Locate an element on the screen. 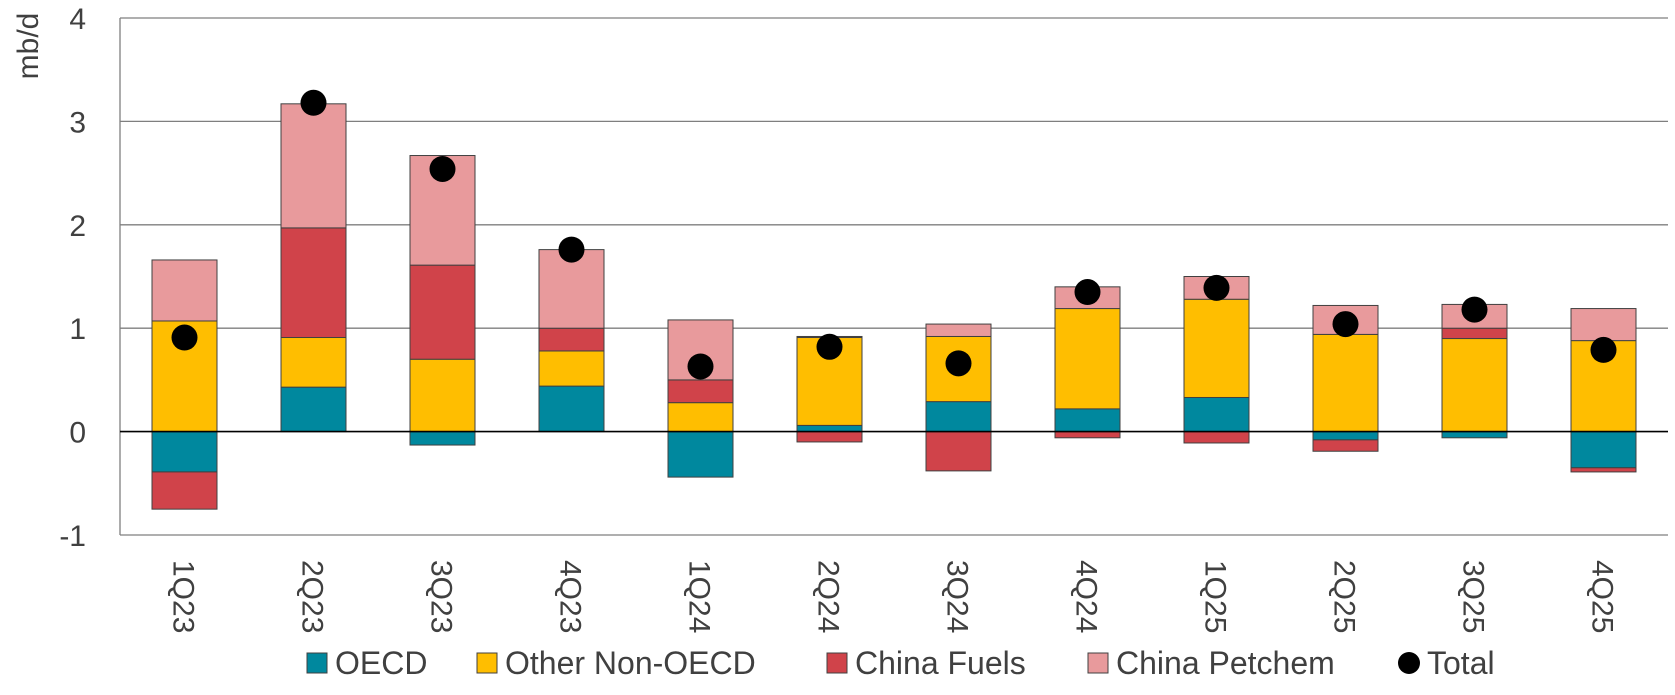  y-axis-title: mb/d is located at coordinates (28, 46).